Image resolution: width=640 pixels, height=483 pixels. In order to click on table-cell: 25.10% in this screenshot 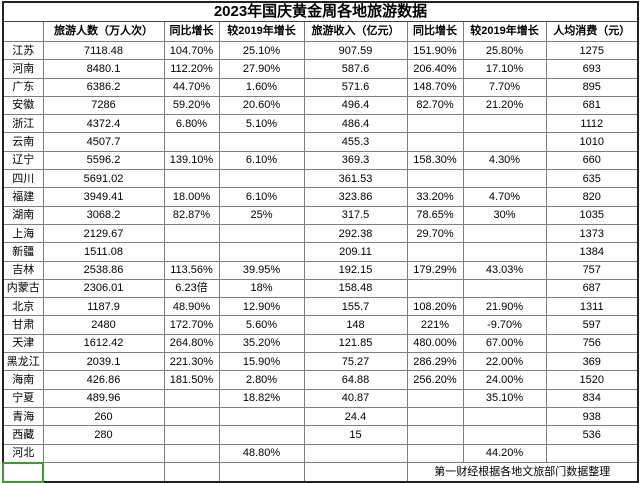, I will do `click(261, 50)`.